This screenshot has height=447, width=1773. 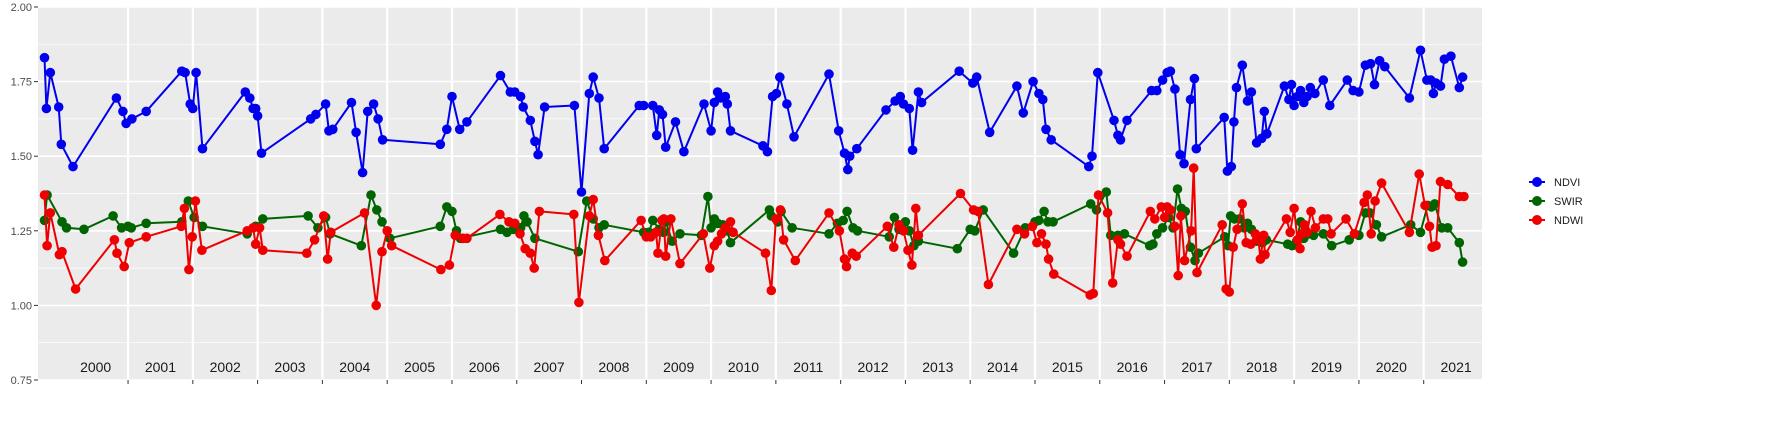 I want to click on legend-key-dot, so click(x=1537, y=220).